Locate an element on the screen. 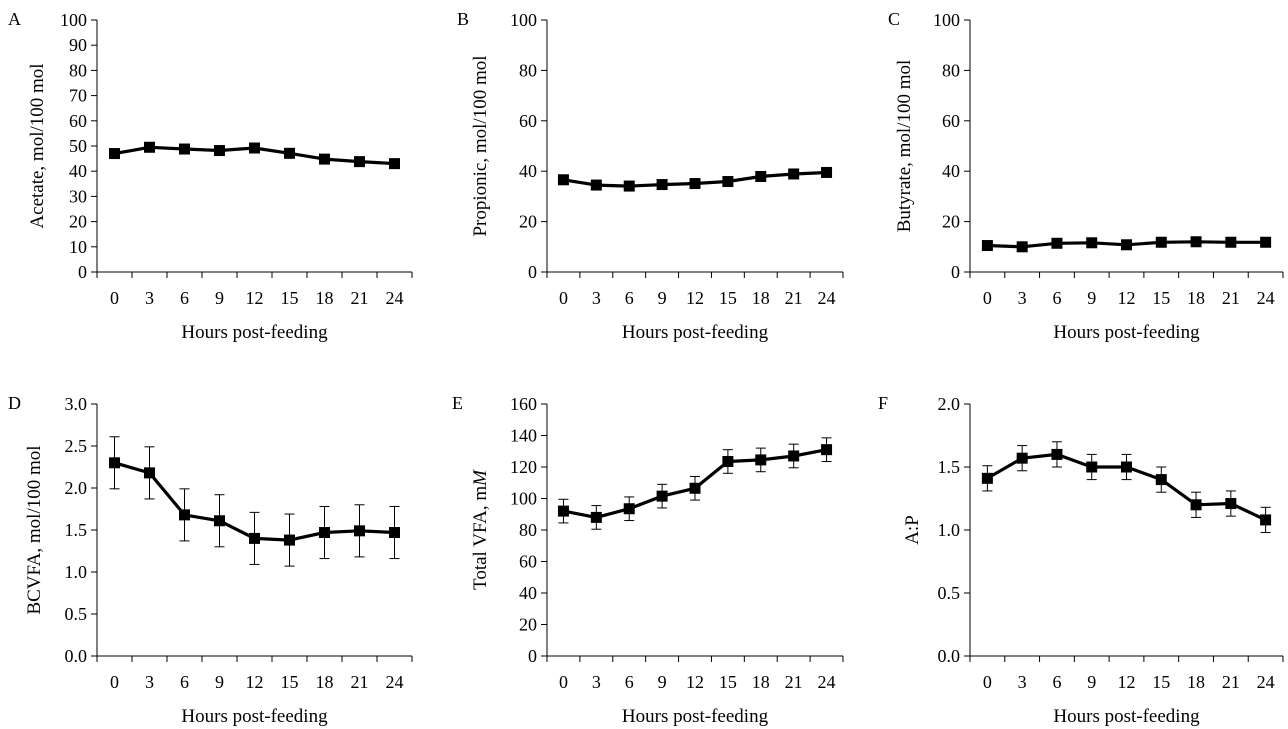 The image size is (1288, 729). y-axis-title: Propionic, mol/100 mol is located at coordinates (480, 145).